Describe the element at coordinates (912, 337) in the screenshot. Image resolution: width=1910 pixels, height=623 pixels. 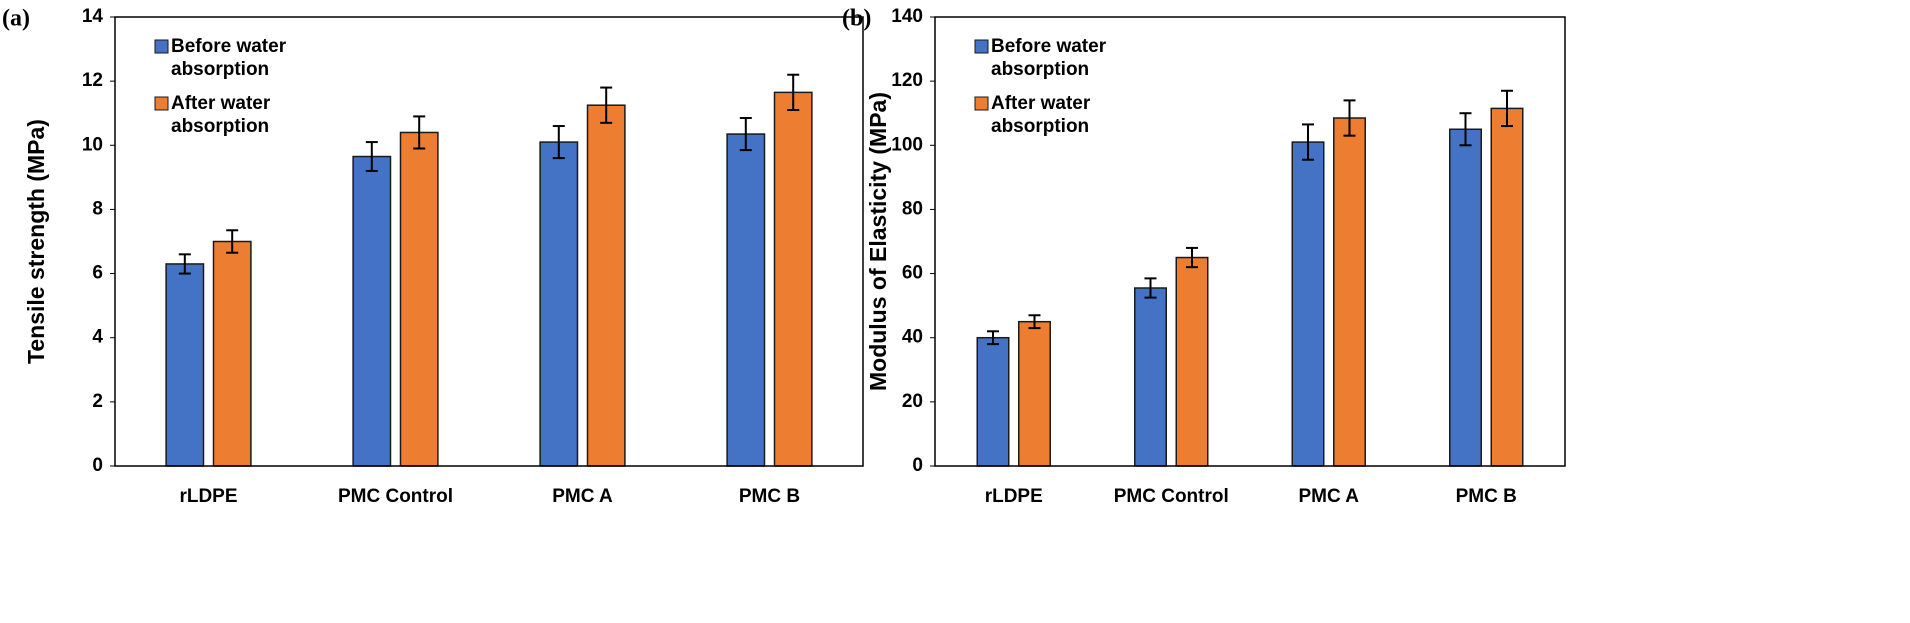
I see `y-tick-label: 40` at that location.